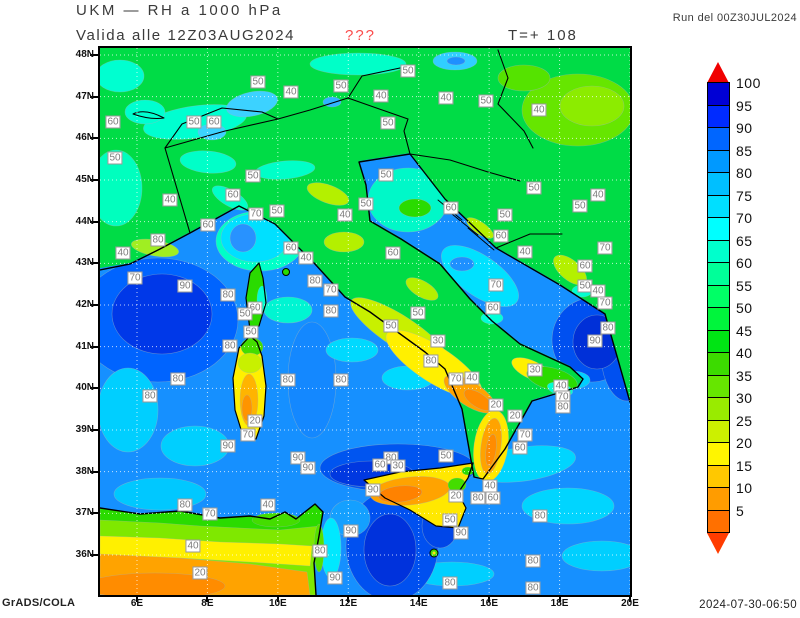 This screenshot has height=618, width=800. I want to click on lon-tick-label: 18E, so click(559, 603).